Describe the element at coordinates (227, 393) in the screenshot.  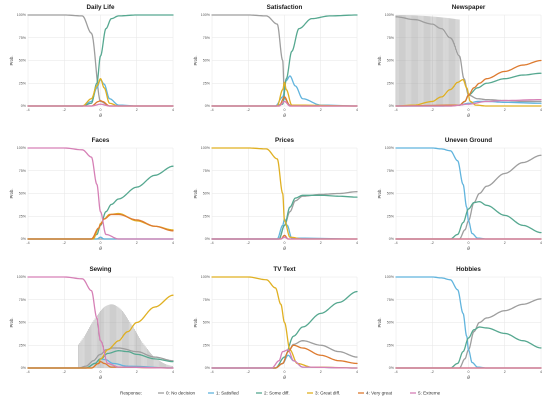
I see `legend-label: 1: Satisfied` at that location.